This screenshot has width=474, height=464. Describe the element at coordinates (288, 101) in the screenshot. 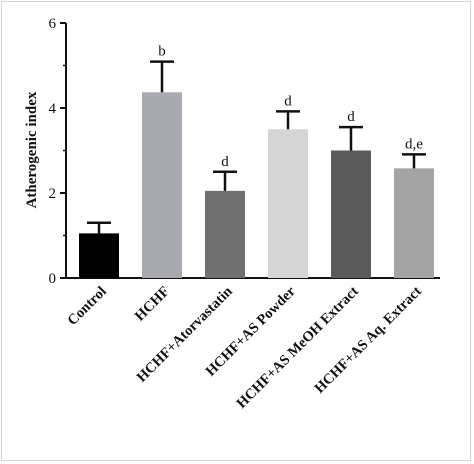

I see `significance-label-hchf-as-powder: d` at that location.